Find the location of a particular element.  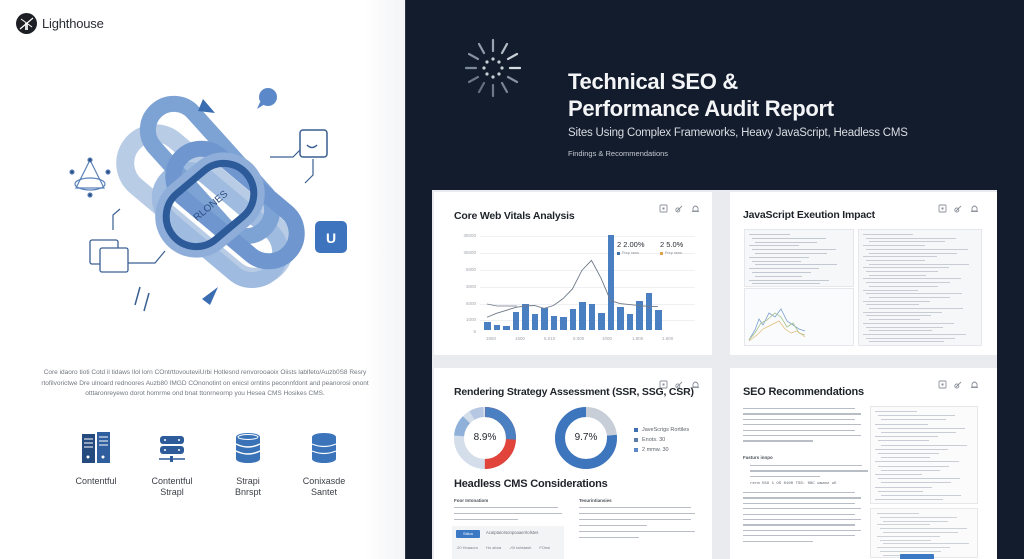

code-profile-screenshot is located at coordinates (799, 258).